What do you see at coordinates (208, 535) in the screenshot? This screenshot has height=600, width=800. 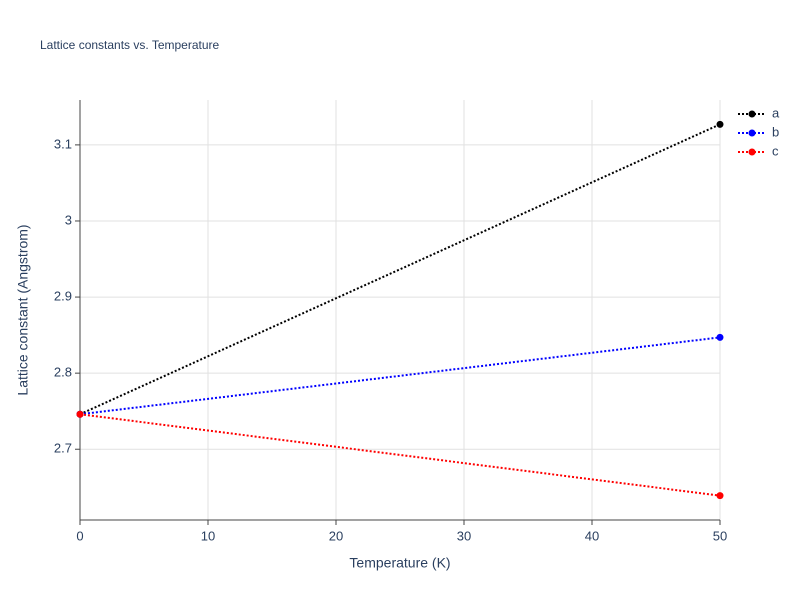 I see `x-tick-label: 10` at bounding box center [208, 535].